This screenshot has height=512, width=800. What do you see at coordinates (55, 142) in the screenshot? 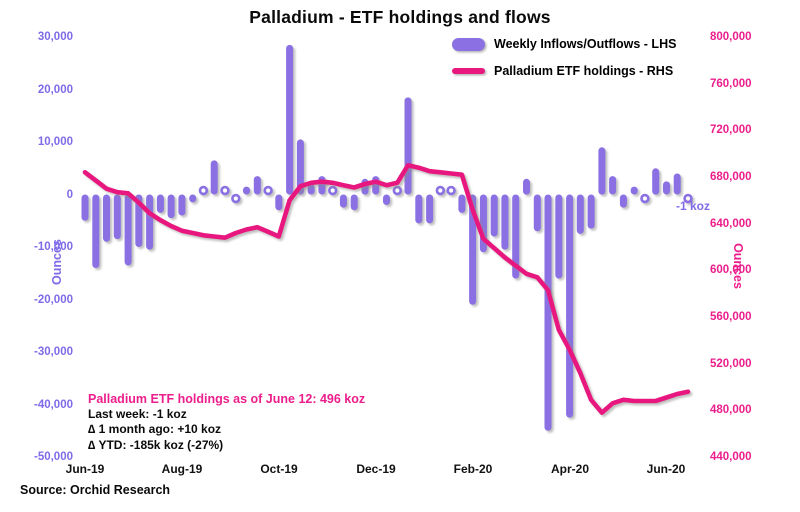
I see `lhs-tick-label: 10,000` at bounding box center [55, 142].